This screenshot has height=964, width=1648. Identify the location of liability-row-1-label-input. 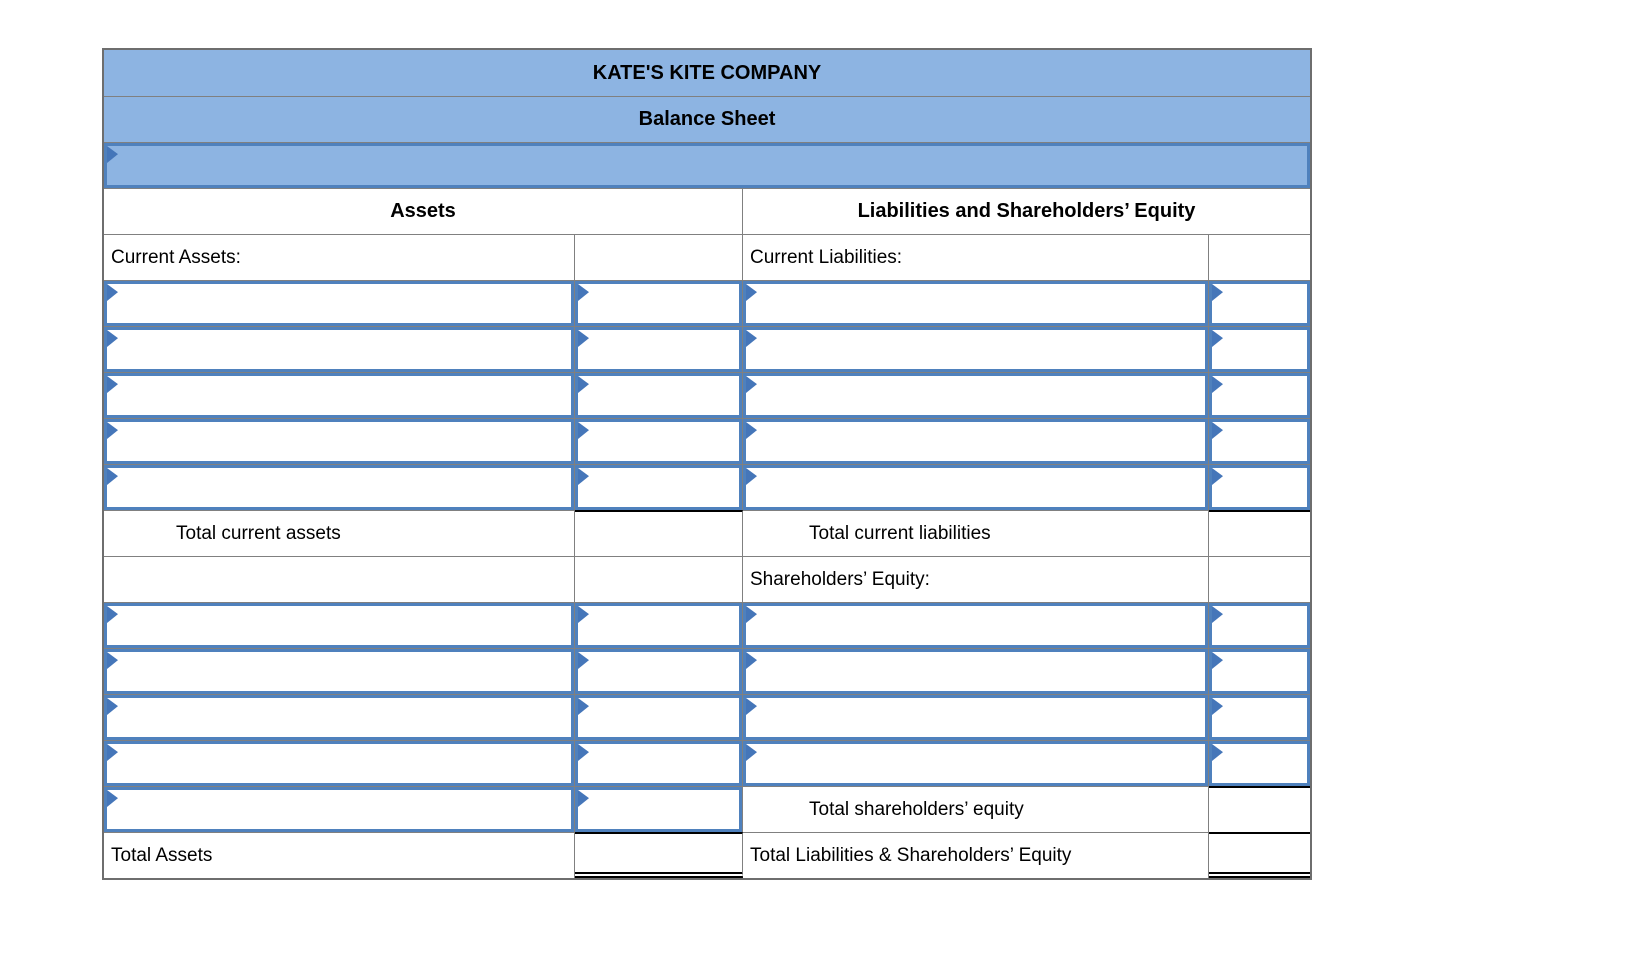
(976, 303).